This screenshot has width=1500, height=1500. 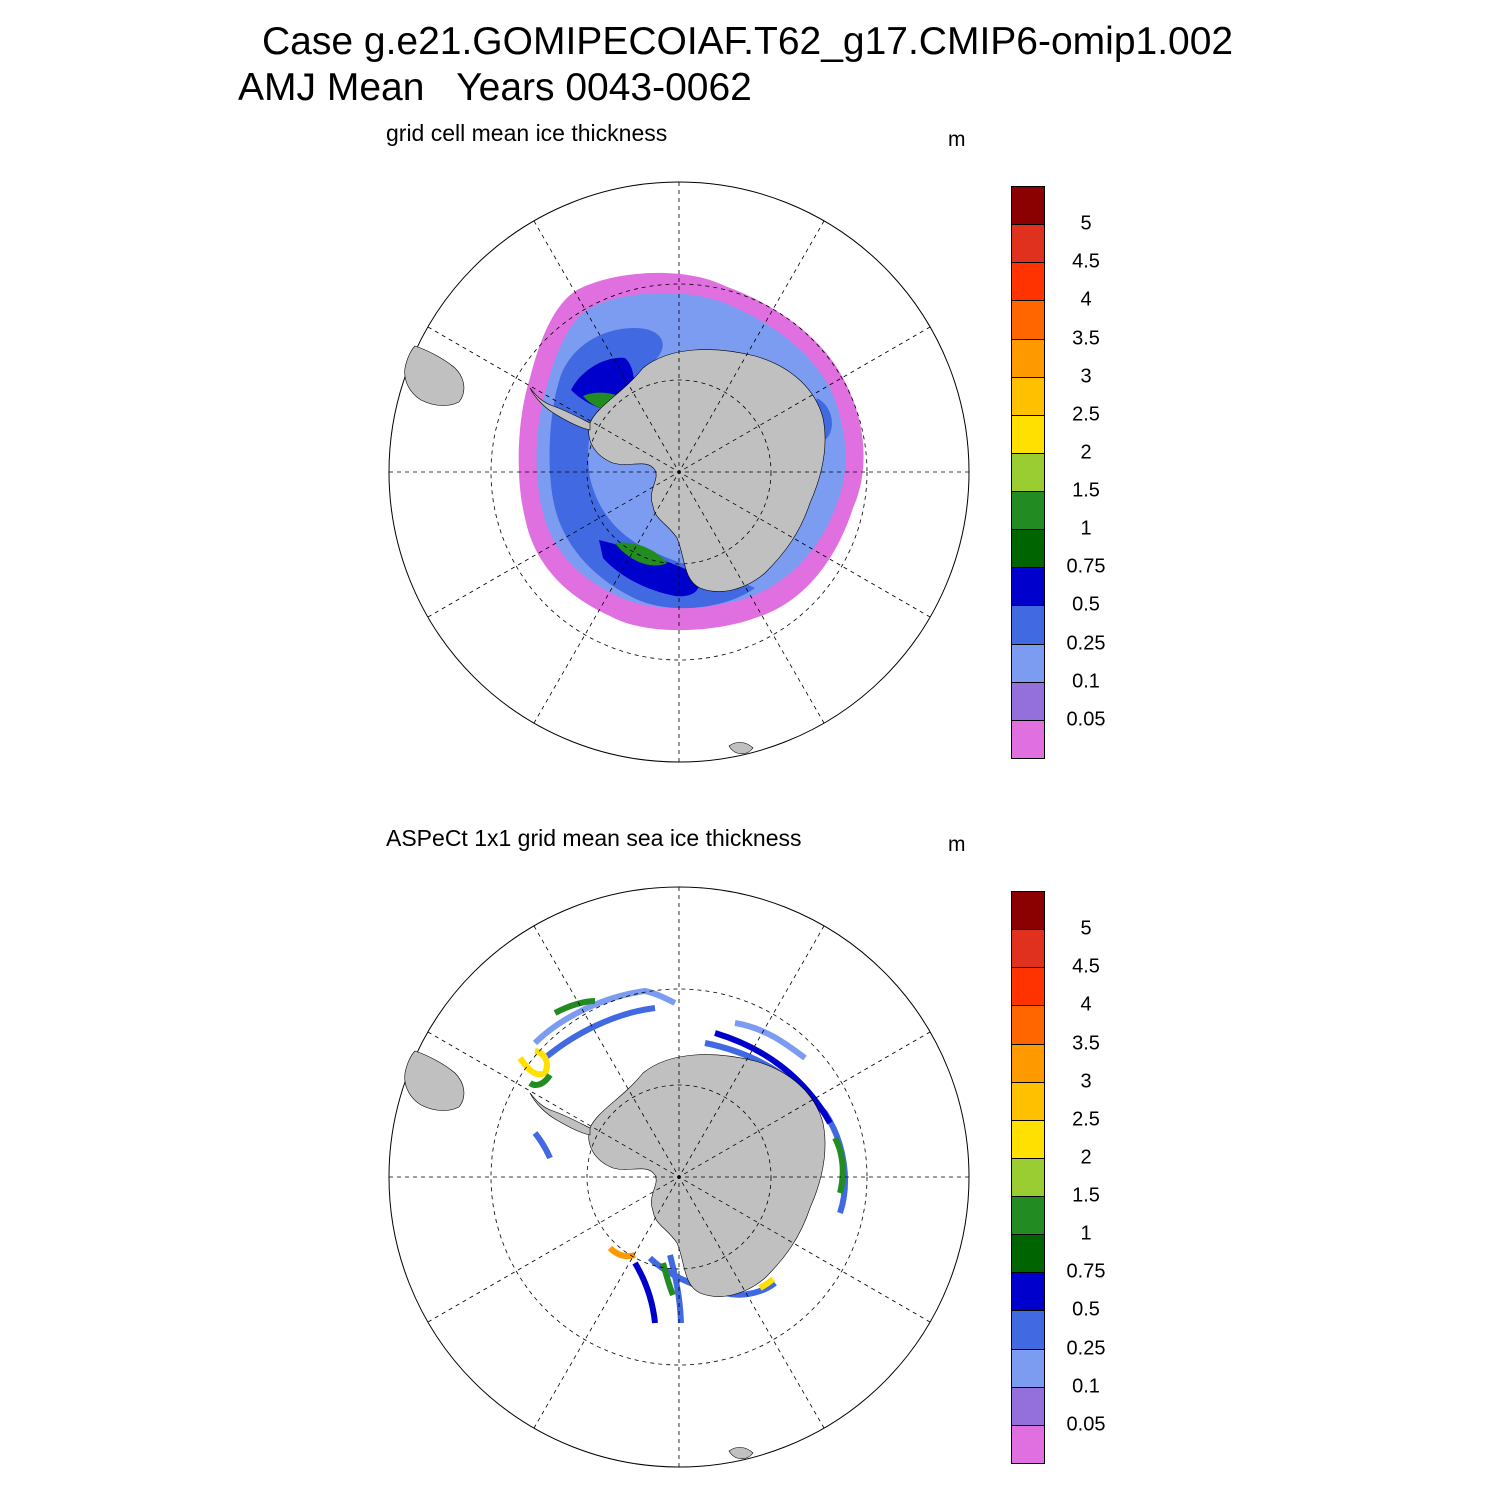 I want to click on track-peninsula-cluster, so click(x=533, y=1063).